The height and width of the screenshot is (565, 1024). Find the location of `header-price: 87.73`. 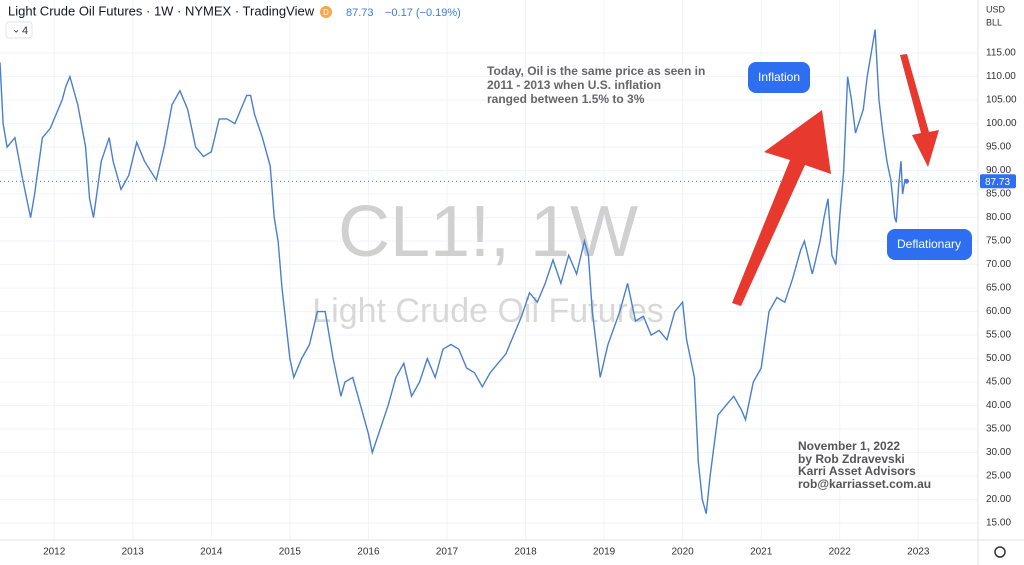

header-price: 87.73 is located at coordinates (360, 13).